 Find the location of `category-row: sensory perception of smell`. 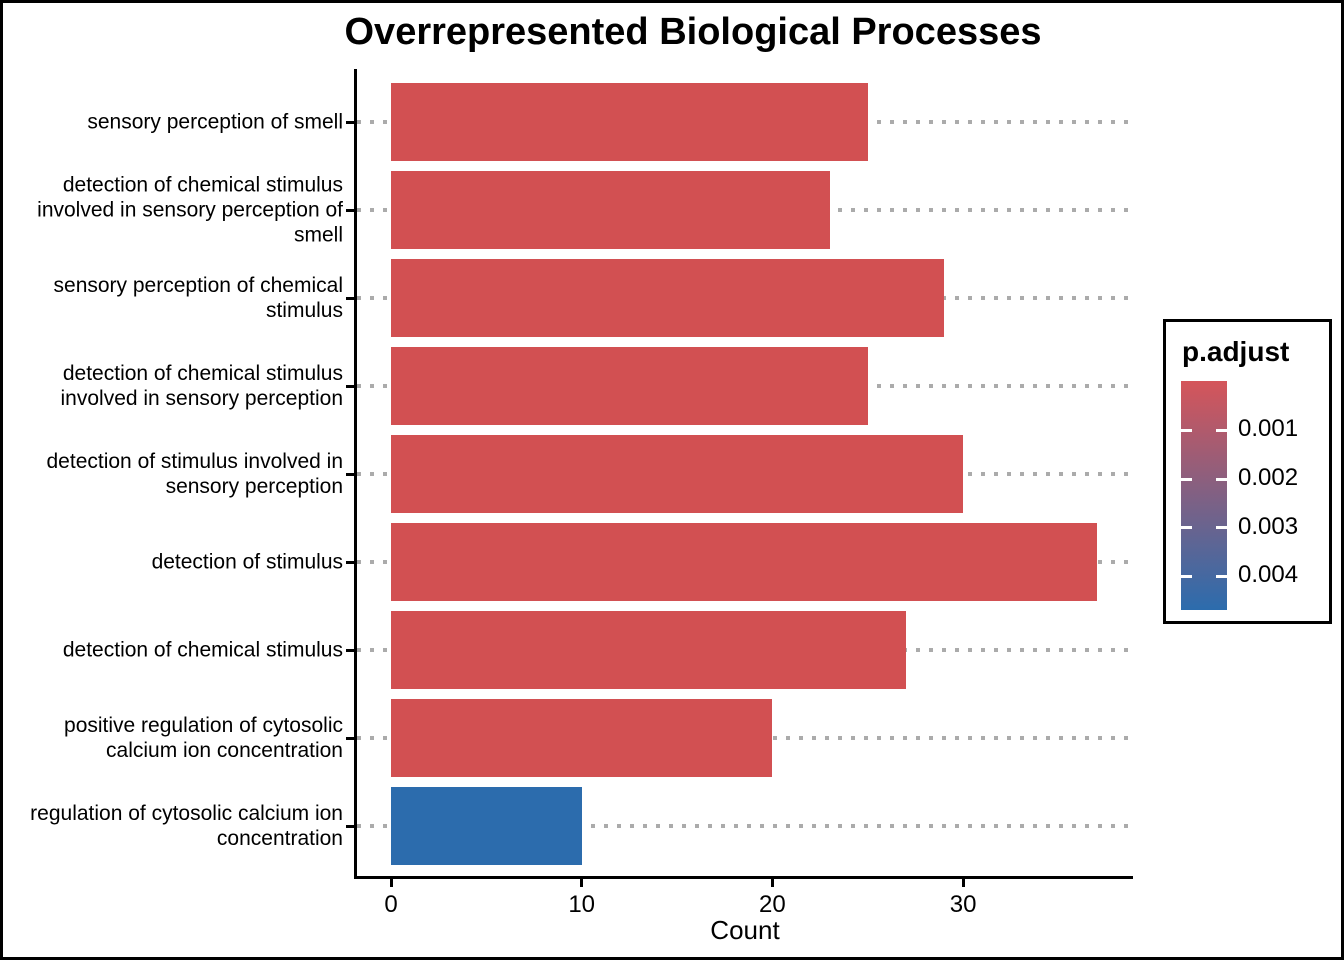

category-row: sensory perception of smell is located at coordinates (610, 122).